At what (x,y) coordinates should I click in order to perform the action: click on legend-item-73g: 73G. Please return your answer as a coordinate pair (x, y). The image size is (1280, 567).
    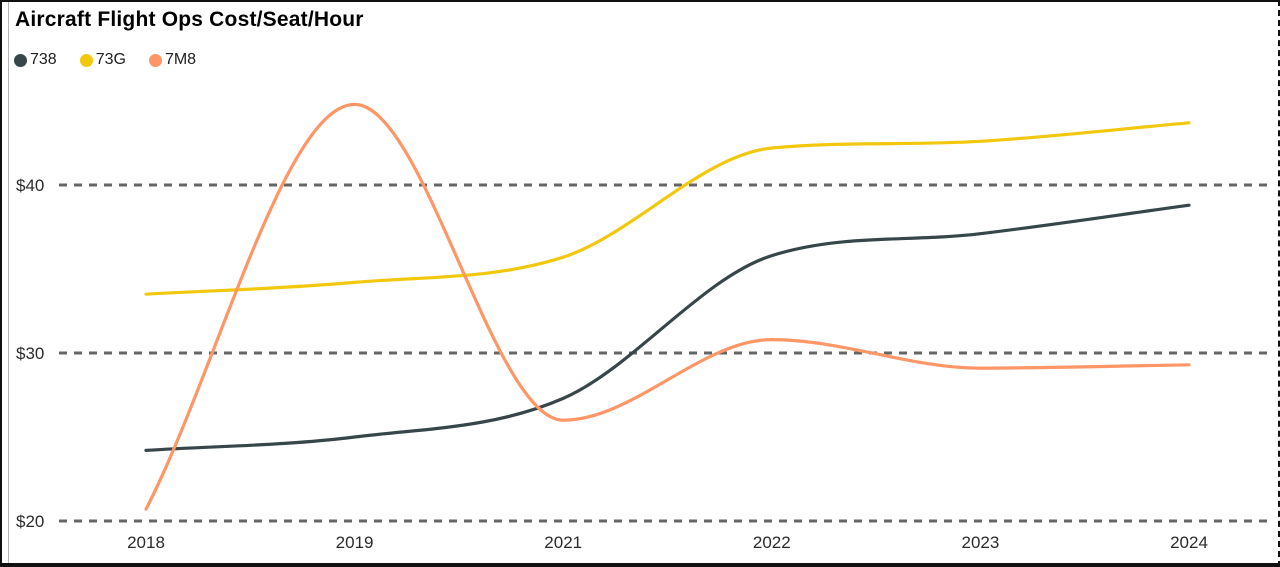
    Looking at the image, I should click on (102, 59).